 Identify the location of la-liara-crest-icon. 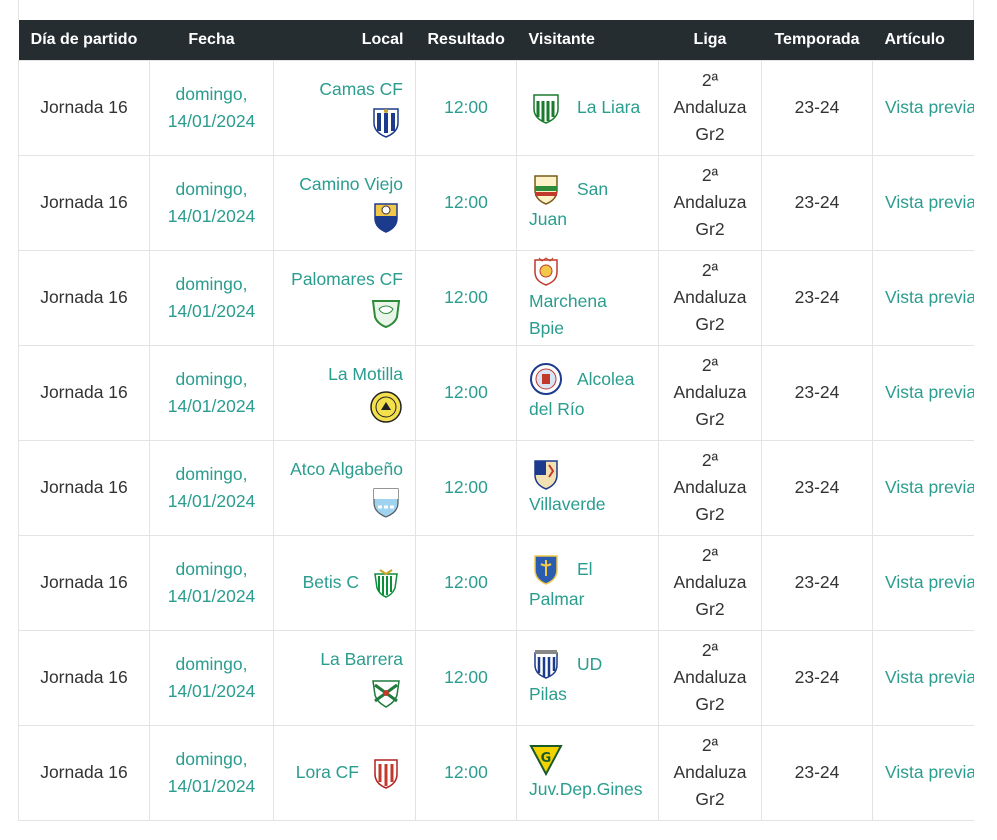
(546, 108).